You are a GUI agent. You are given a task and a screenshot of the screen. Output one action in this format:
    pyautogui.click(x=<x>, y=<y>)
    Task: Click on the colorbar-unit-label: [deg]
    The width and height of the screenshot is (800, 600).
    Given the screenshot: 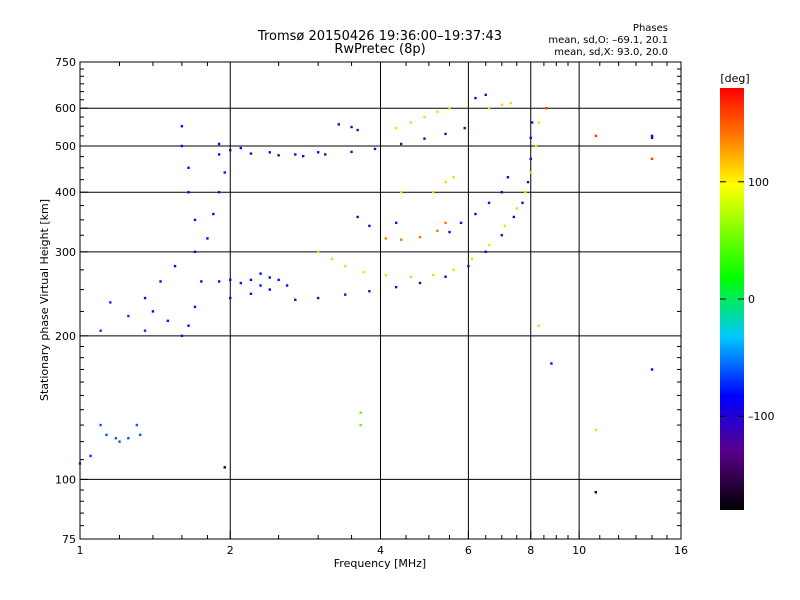 What is the action you would take?
    pyautogui.click(x=734, y=78)
    